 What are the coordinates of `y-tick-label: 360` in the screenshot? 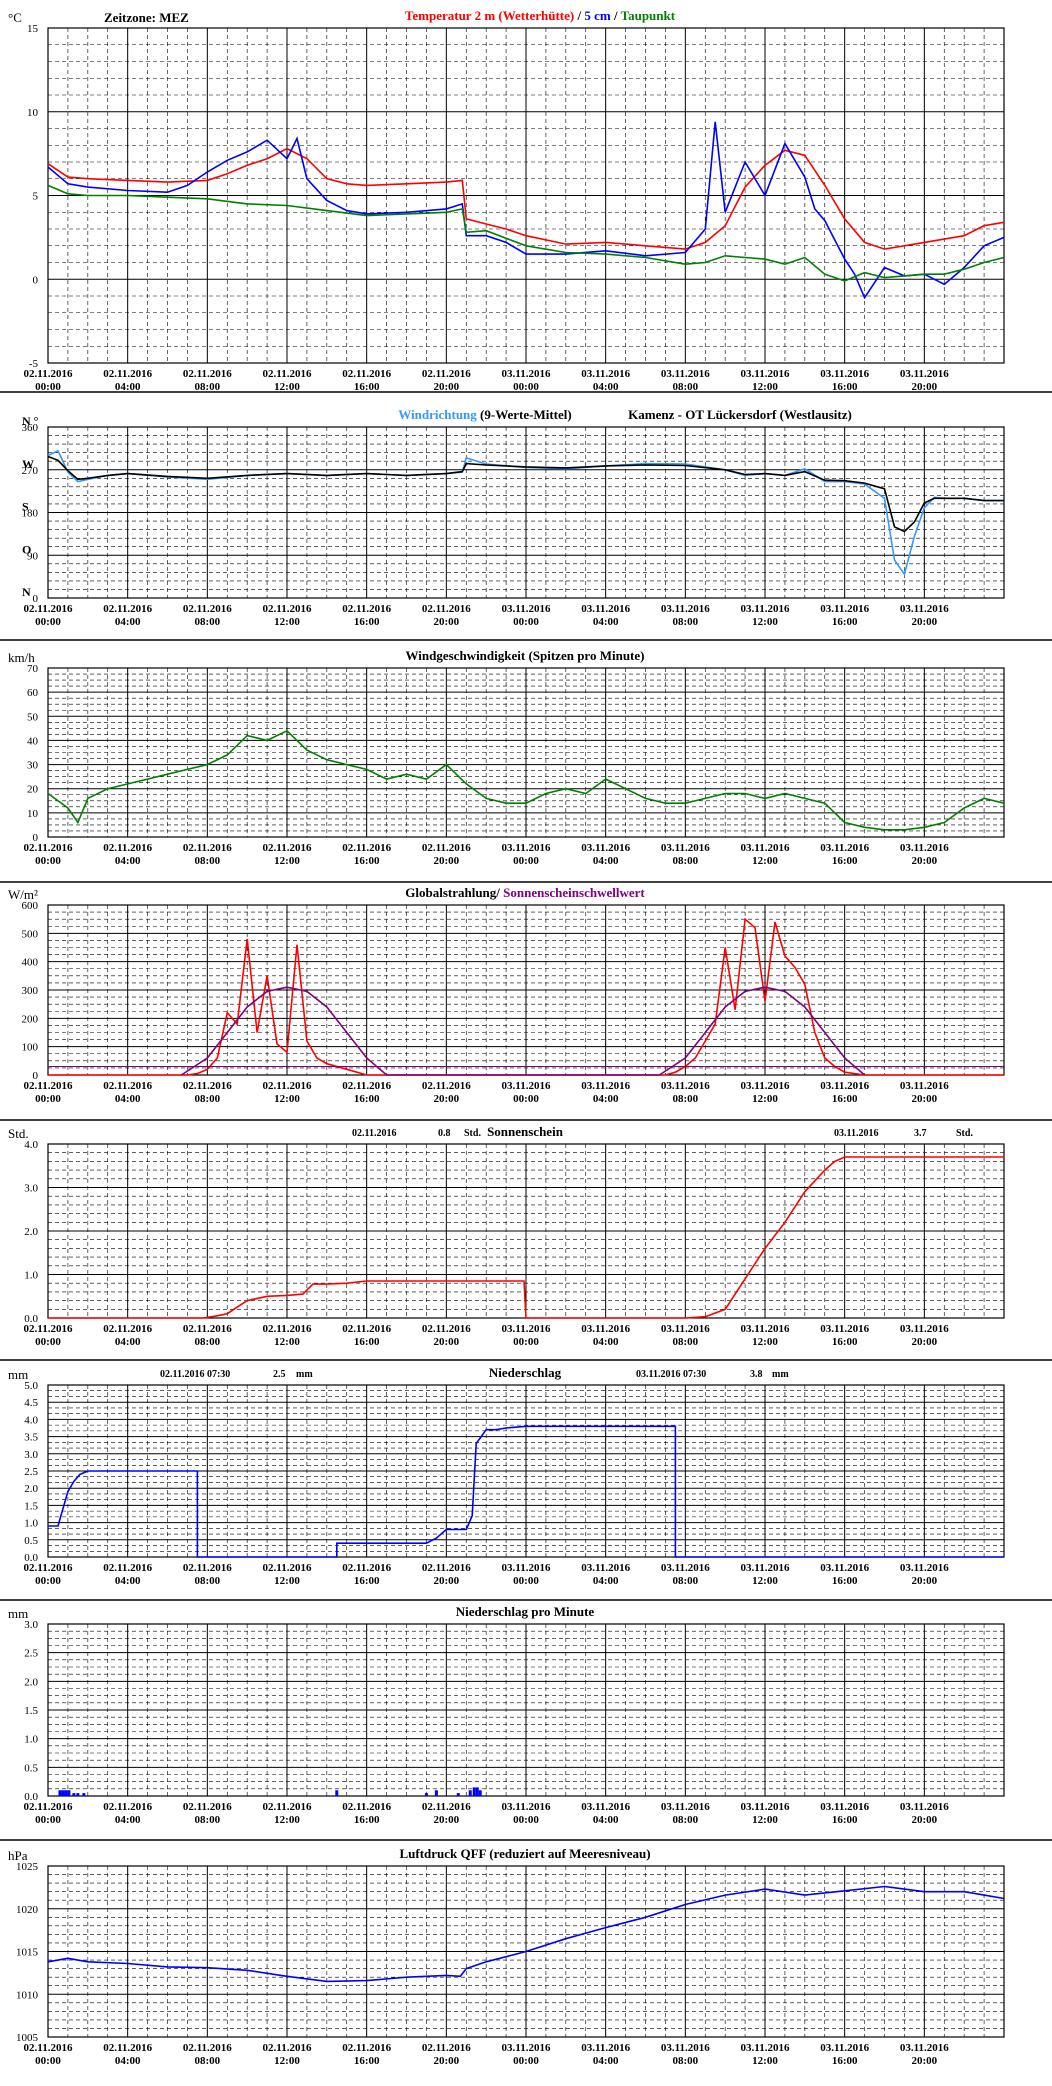 It's located at (30, 428).